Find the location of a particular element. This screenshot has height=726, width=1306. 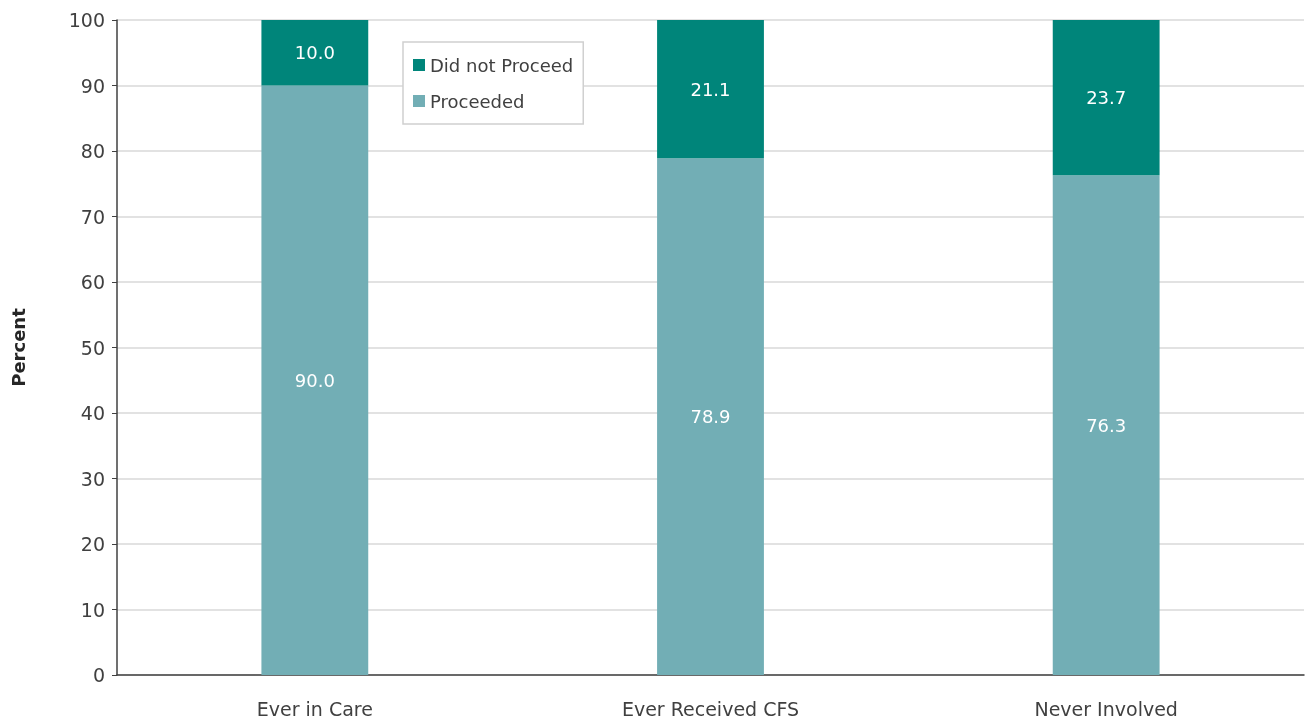

data-label: 90.0 is located at coordinates (314, 380).